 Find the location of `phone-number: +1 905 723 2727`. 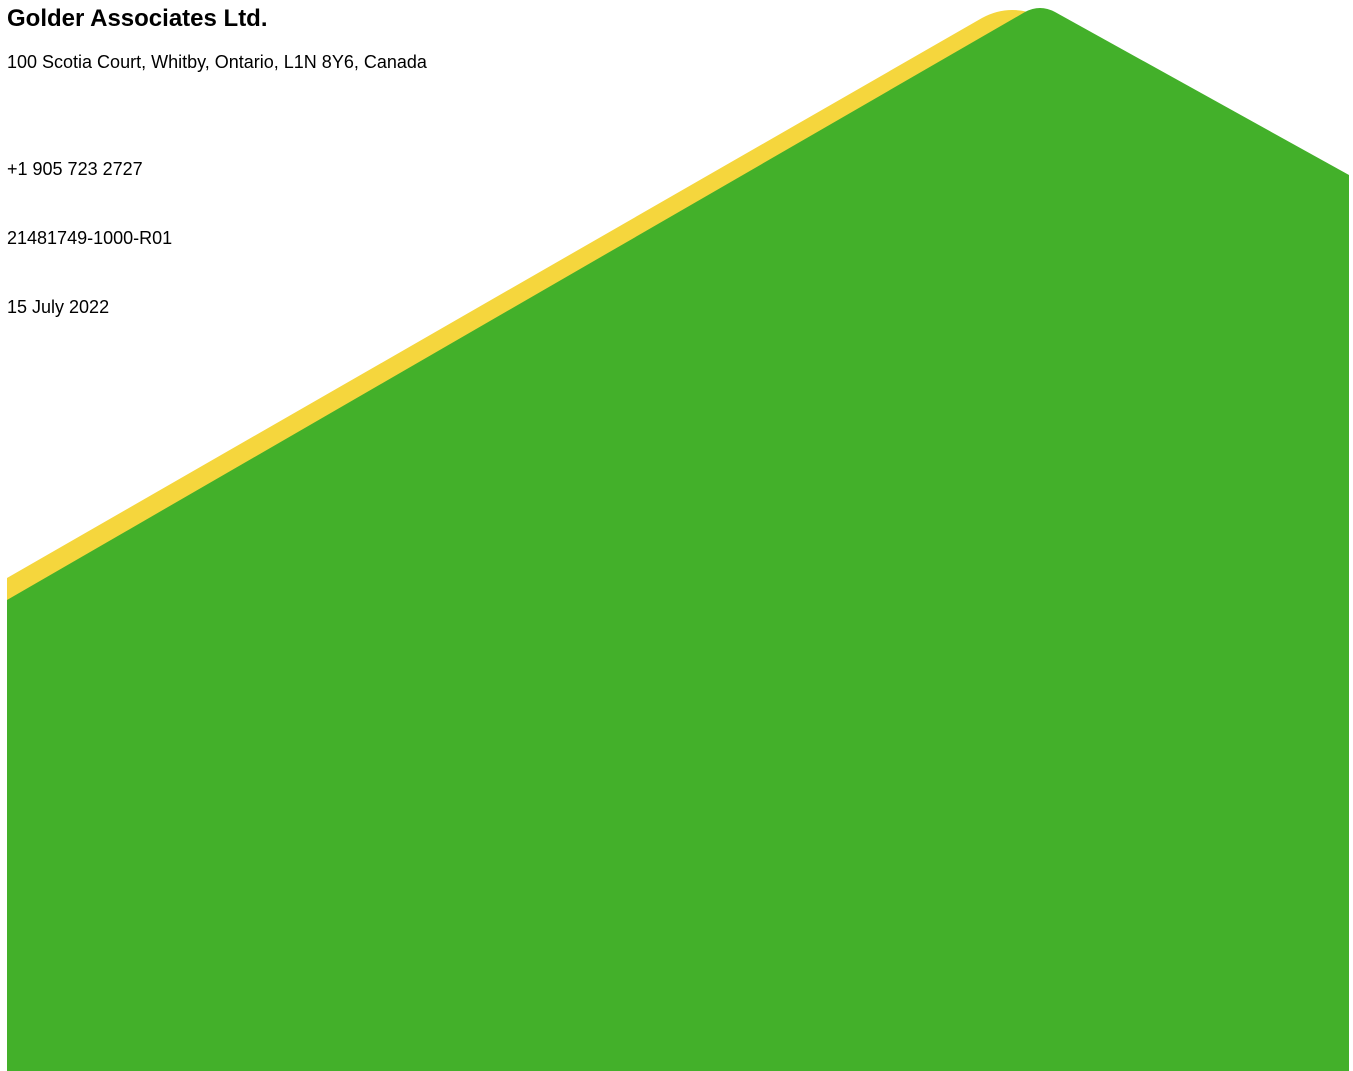

phone-number: +1 905 723 2727 is located at coordinates (75, 169).